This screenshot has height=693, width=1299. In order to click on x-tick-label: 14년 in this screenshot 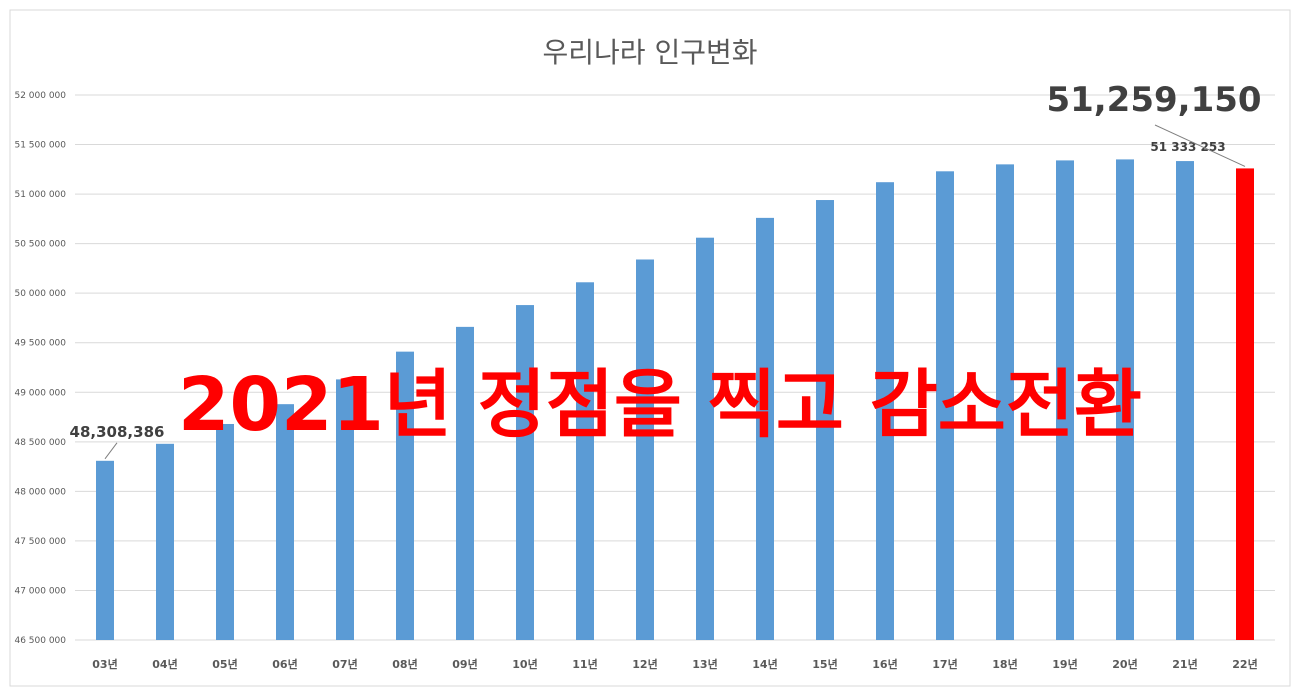, I will do `click(764, 664)`.